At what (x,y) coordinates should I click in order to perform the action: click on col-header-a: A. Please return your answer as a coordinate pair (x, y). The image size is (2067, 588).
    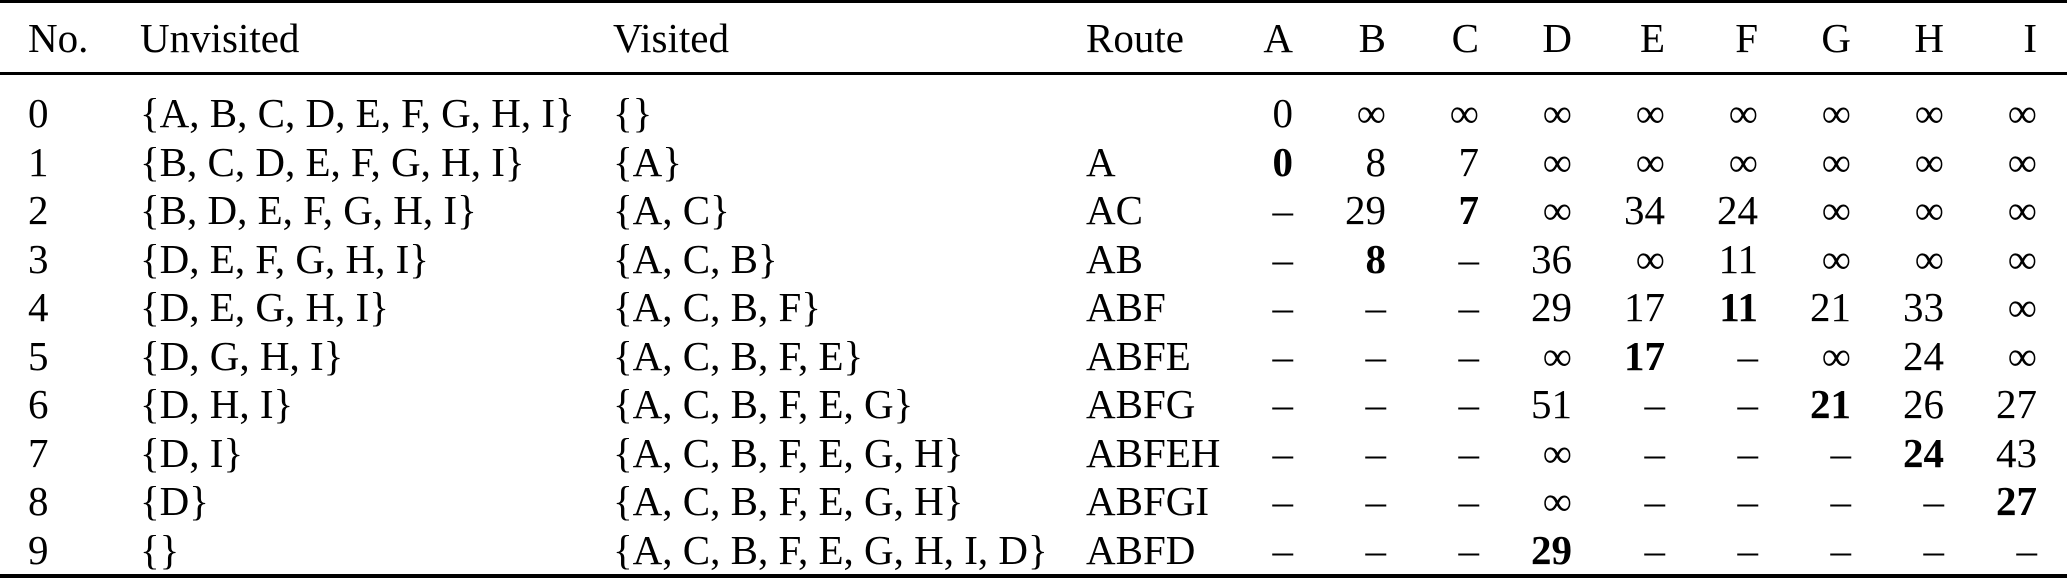
    Looking at the image, I should click on (1278, 37).